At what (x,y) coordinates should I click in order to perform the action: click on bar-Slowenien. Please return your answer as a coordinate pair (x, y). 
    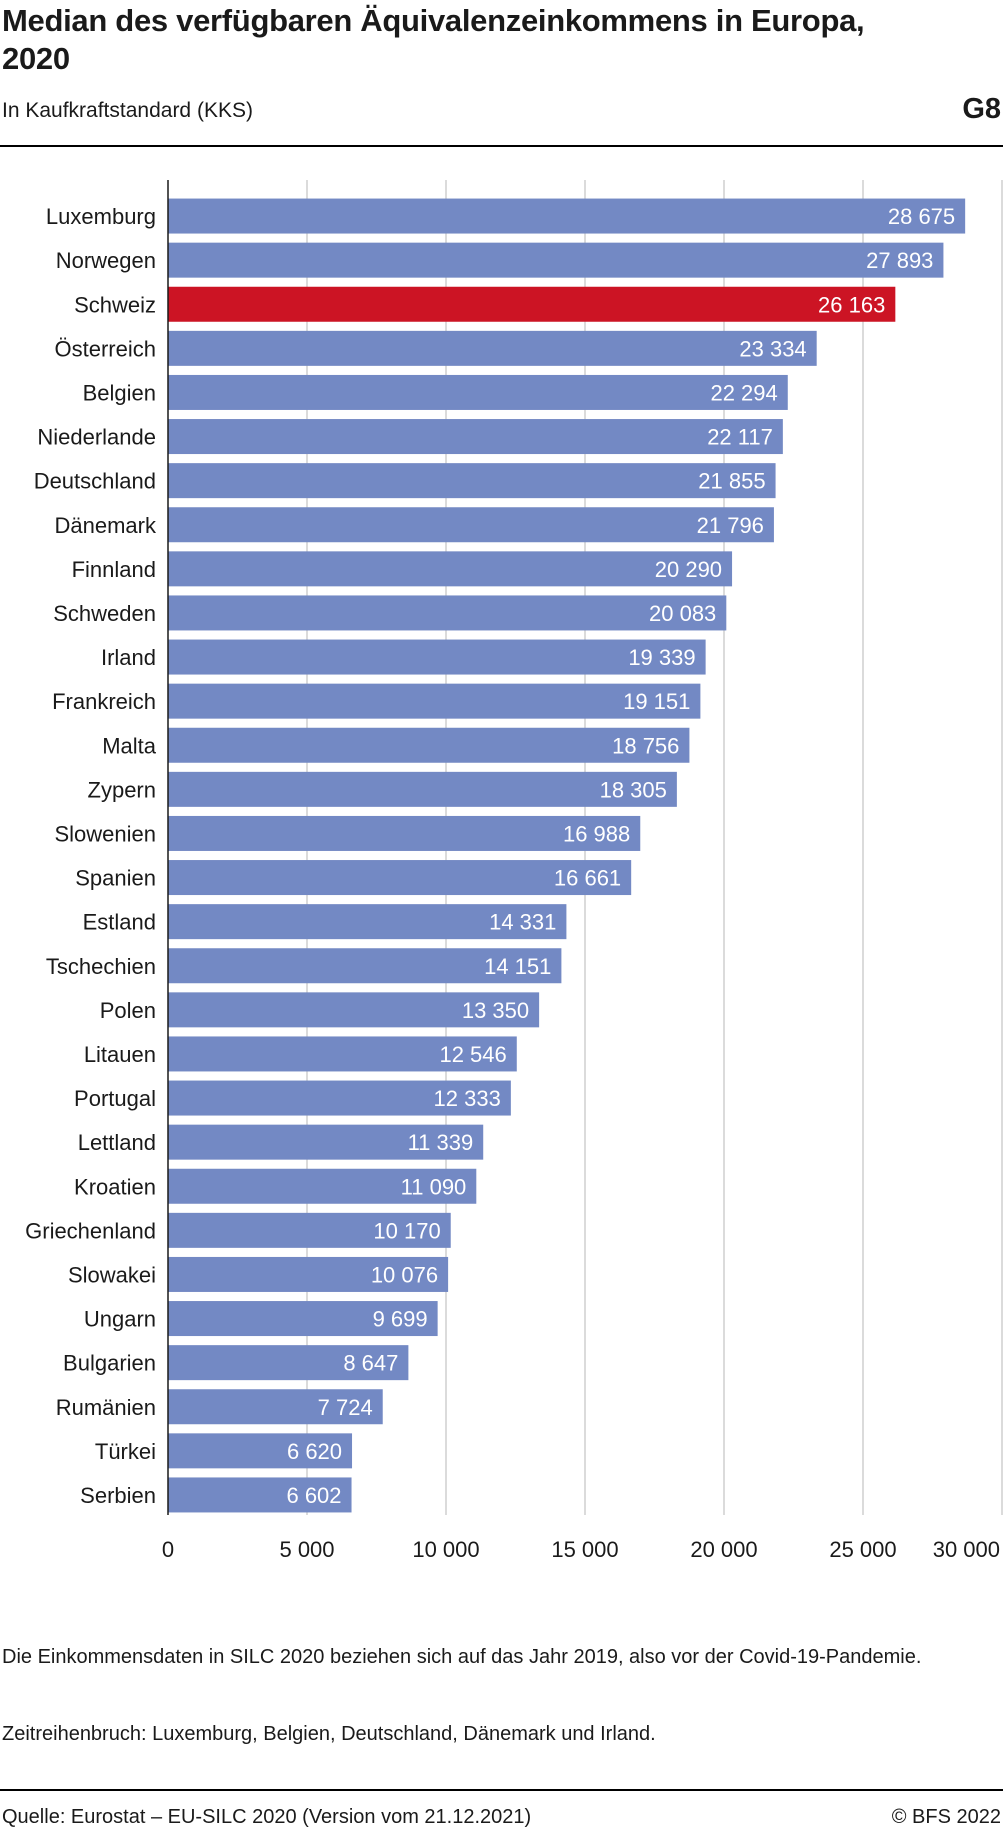
    Looking at the image, I should click on (404, 833).